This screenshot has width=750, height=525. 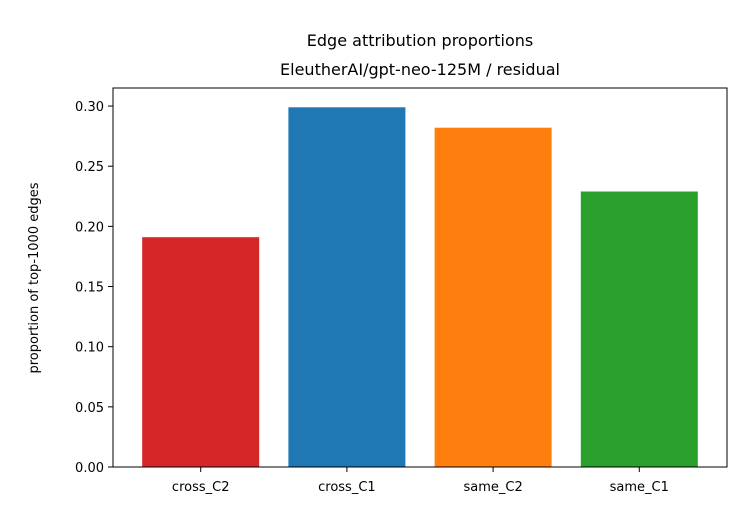 What do you see at coordinates (347, 287) in the screenshot?
I see `bar-cross-c1` at bounding box center [347, 287].